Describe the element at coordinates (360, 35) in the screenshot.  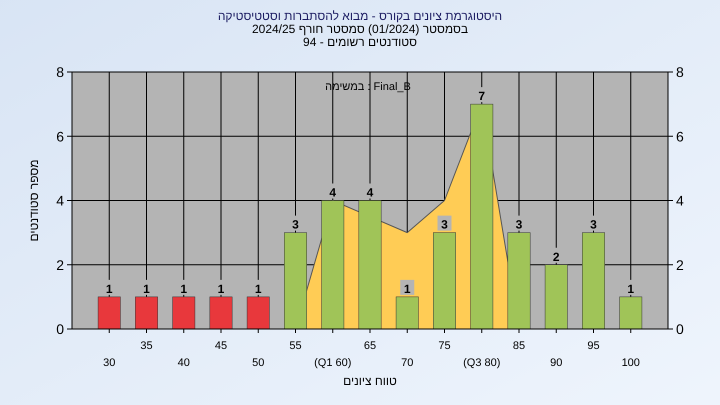
I see `chart-subtitle: בסמסטר (01/2024) סמסטר חורף 2024/25 סטודנטים רשומים - 94` at that location.